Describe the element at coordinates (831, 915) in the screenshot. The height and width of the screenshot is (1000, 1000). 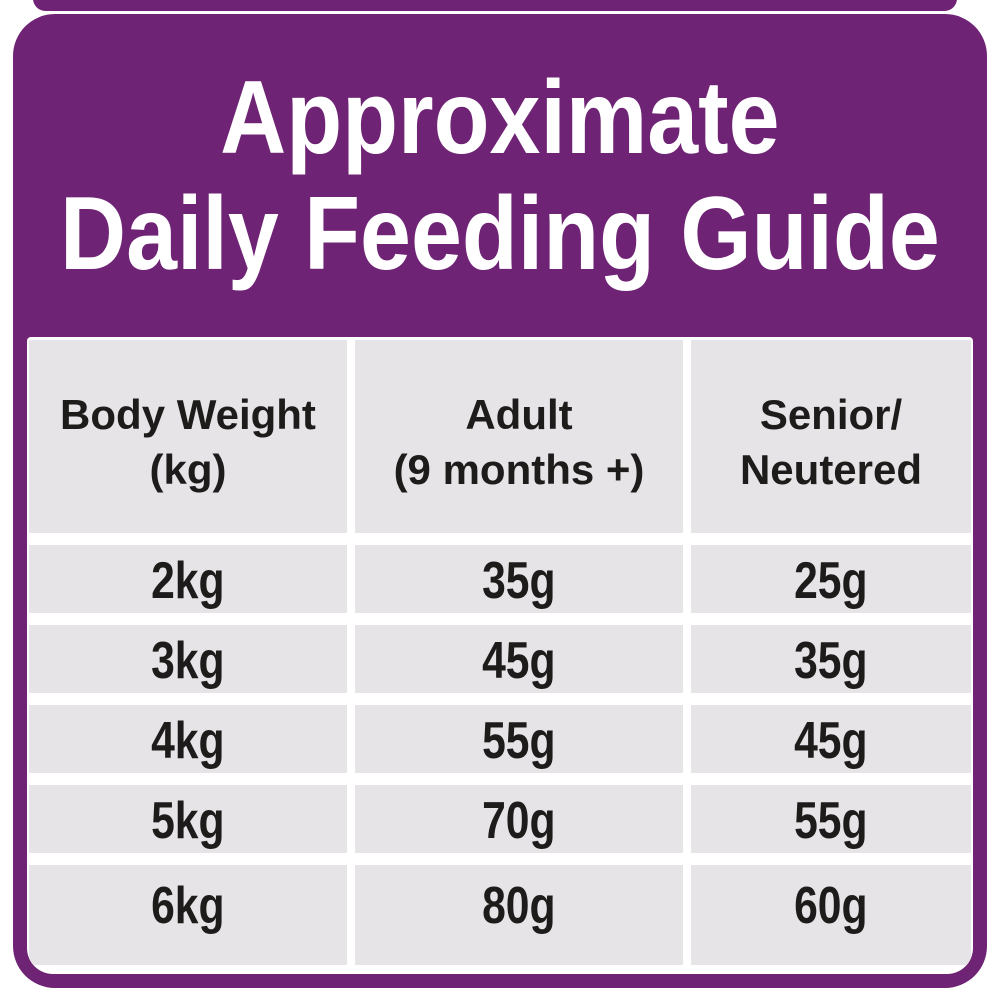
I see `cell-senior: 60g` at that location.